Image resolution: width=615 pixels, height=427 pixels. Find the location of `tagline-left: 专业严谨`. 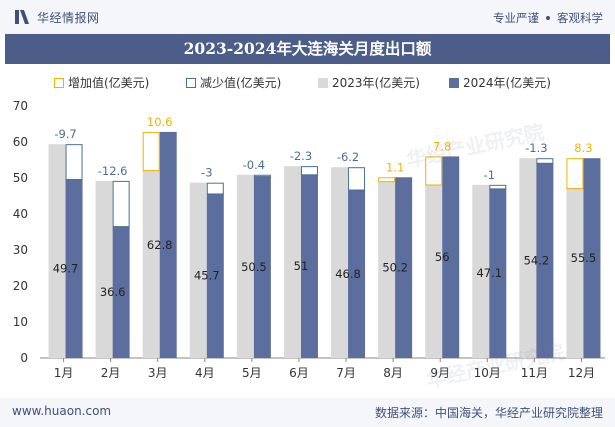

tagline-left: 专业严谨 is located at coordinates (516, 18).